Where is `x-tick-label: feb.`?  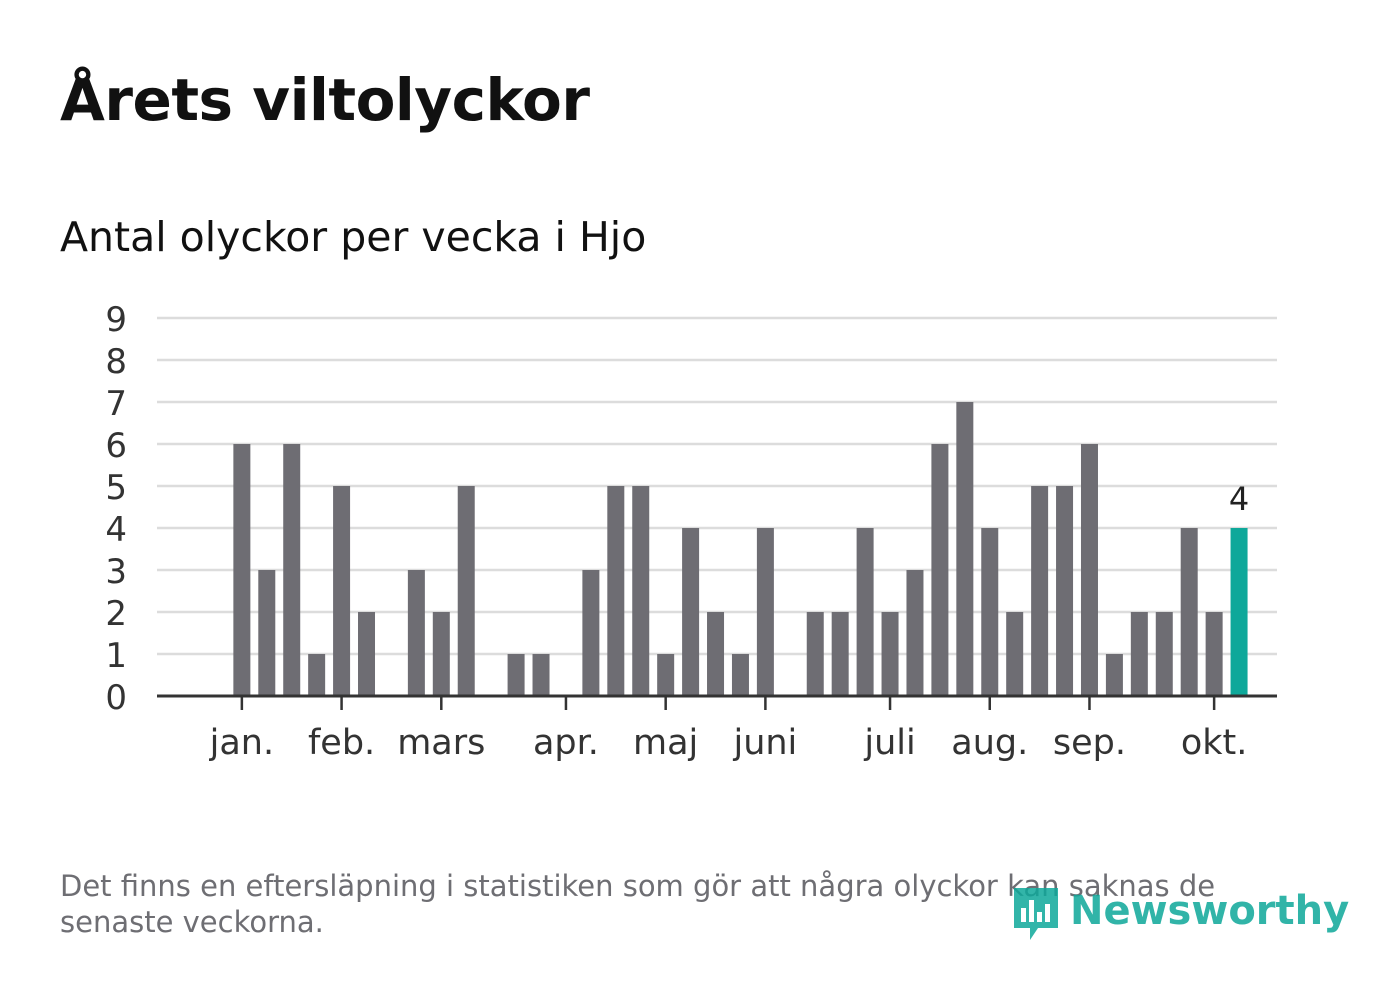
x-tick-label: feb. is located at coordinates (341, 743).